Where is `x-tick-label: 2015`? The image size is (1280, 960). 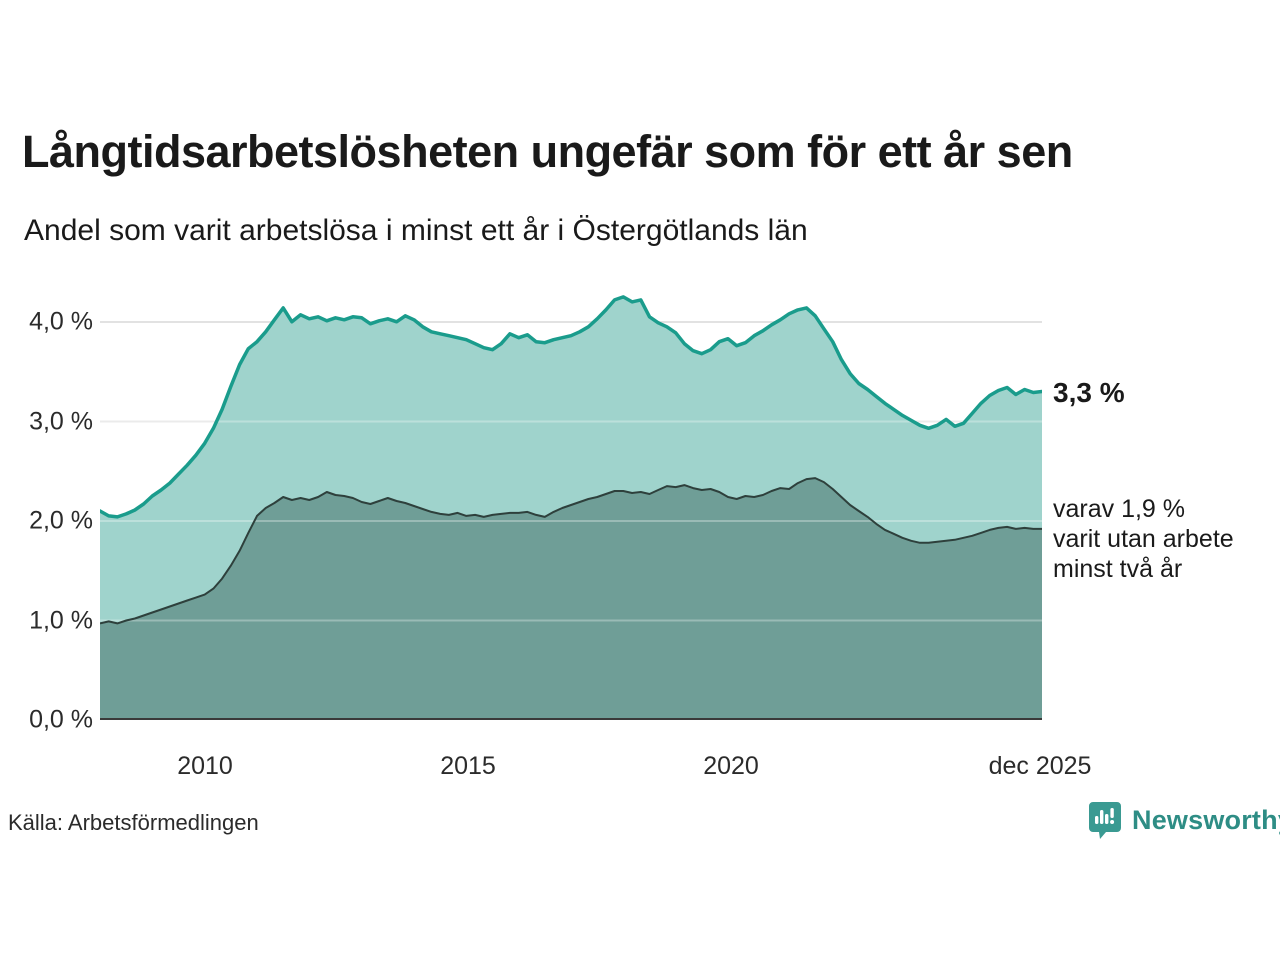 x-tick-label: 2015 is located at coordinates (468, 766).